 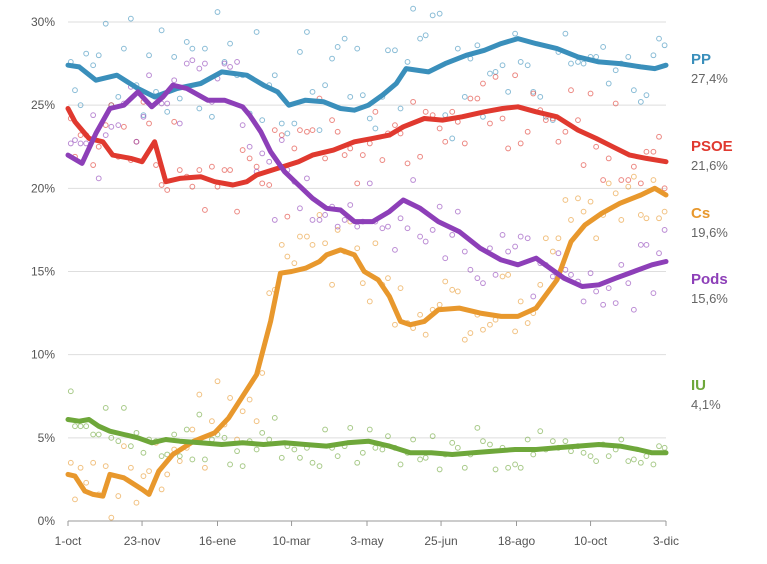 I want to click on legend: PP 27,4% PSOE 21,6% Cs 19,6% Pods 15,6% IU 4,1%, so click(x=712, y=231).